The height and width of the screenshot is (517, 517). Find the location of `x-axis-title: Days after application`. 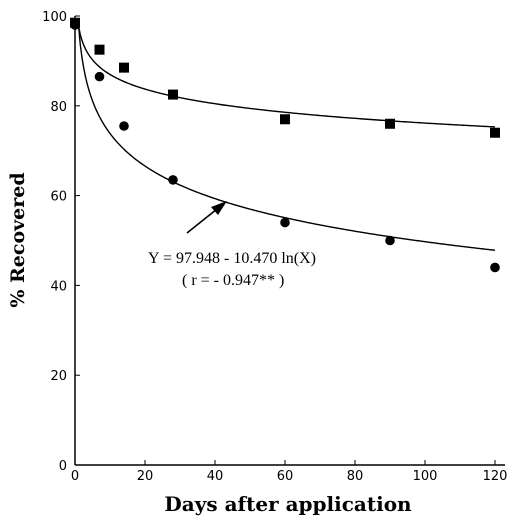

x-axis-title: Days after application is located at coordinates (288, 504).